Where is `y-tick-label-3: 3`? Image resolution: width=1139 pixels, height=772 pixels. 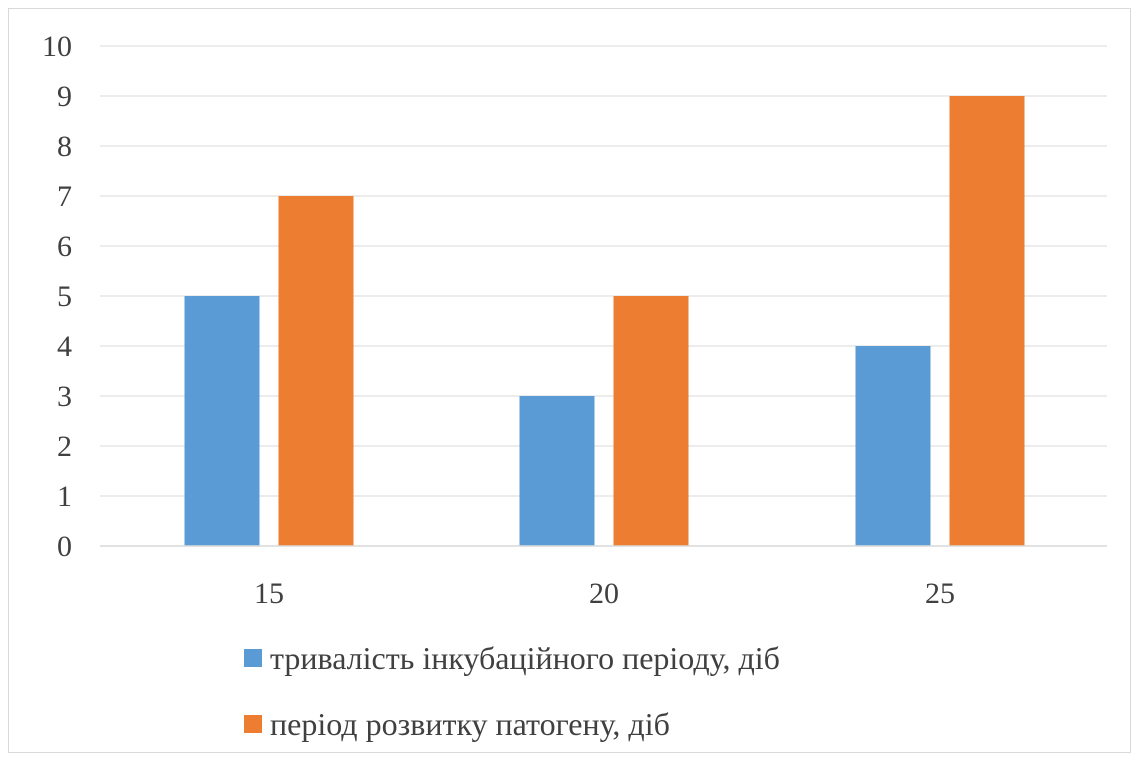 y-tick-label-3: 3 is located at coordinates (64, 396).